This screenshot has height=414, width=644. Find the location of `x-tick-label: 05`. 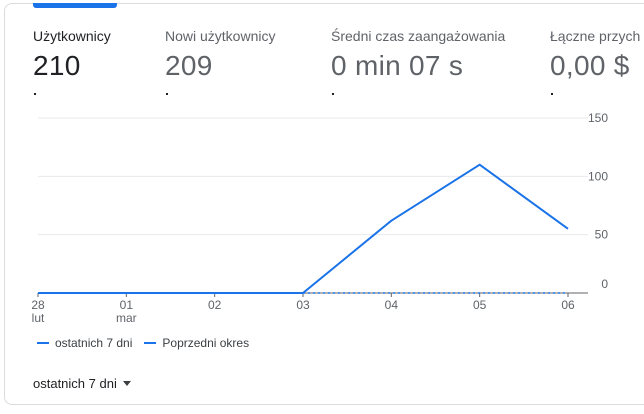

x-tick-label: 05 is located at coordinates (480, 305).